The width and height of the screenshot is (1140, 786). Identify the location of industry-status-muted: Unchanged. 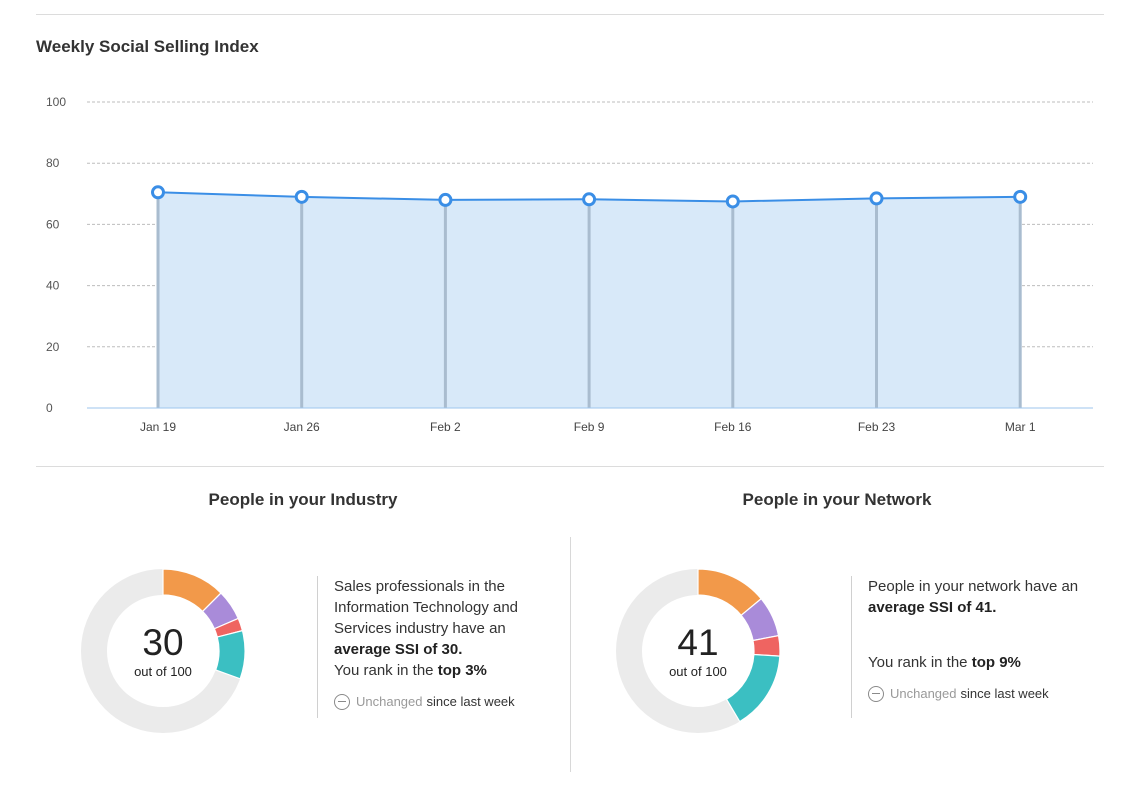
(389, 701).